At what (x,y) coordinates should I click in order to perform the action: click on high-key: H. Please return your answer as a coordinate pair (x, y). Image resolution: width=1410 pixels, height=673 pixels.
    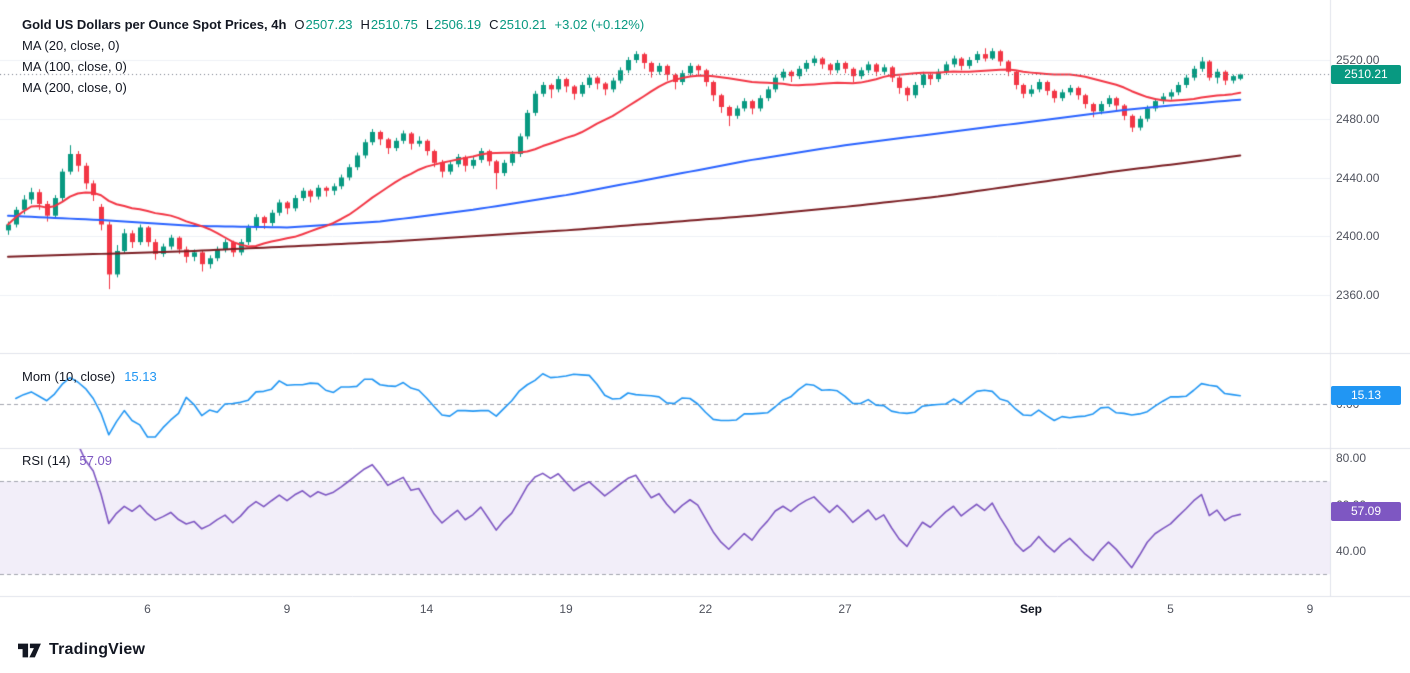
    Looking at the image, I should click on (365, 24).